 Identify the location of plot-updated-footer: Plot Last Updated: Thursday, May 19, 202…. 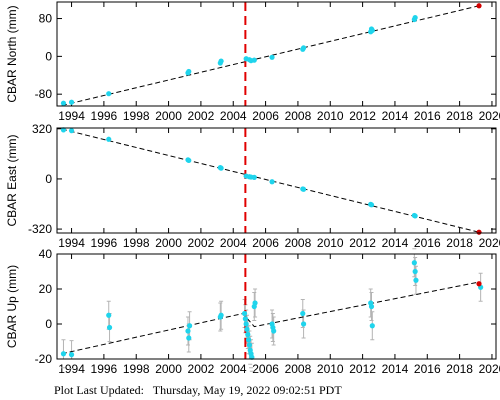
(198, 390).